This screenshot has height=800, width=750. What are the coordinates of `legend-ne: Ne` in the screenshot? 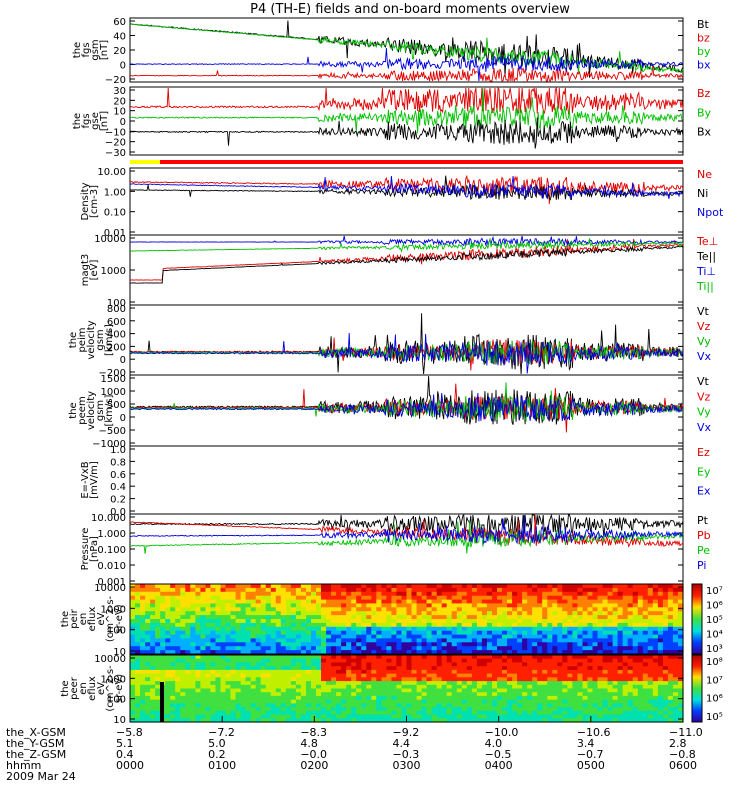 It's located at (704, 174).